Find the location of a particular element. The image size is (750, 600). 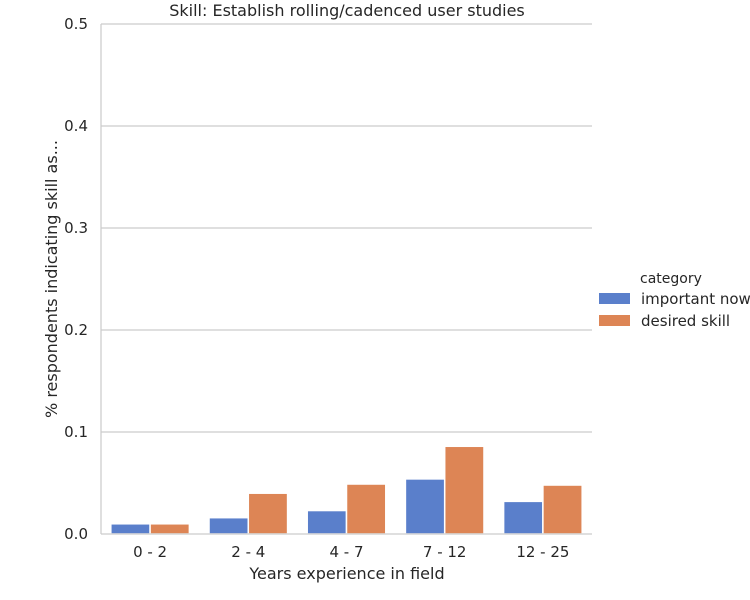

y-tick-label: 0.3 is located at coordinates (76, 228).